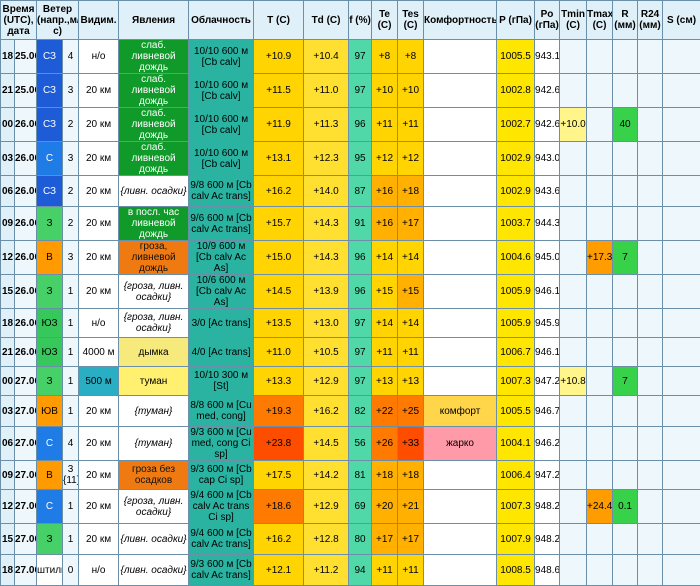  What do you see at coordinates (411, 570) in the screenshot?
I see `tes-cell: +11` at bounding box center [411, 570].